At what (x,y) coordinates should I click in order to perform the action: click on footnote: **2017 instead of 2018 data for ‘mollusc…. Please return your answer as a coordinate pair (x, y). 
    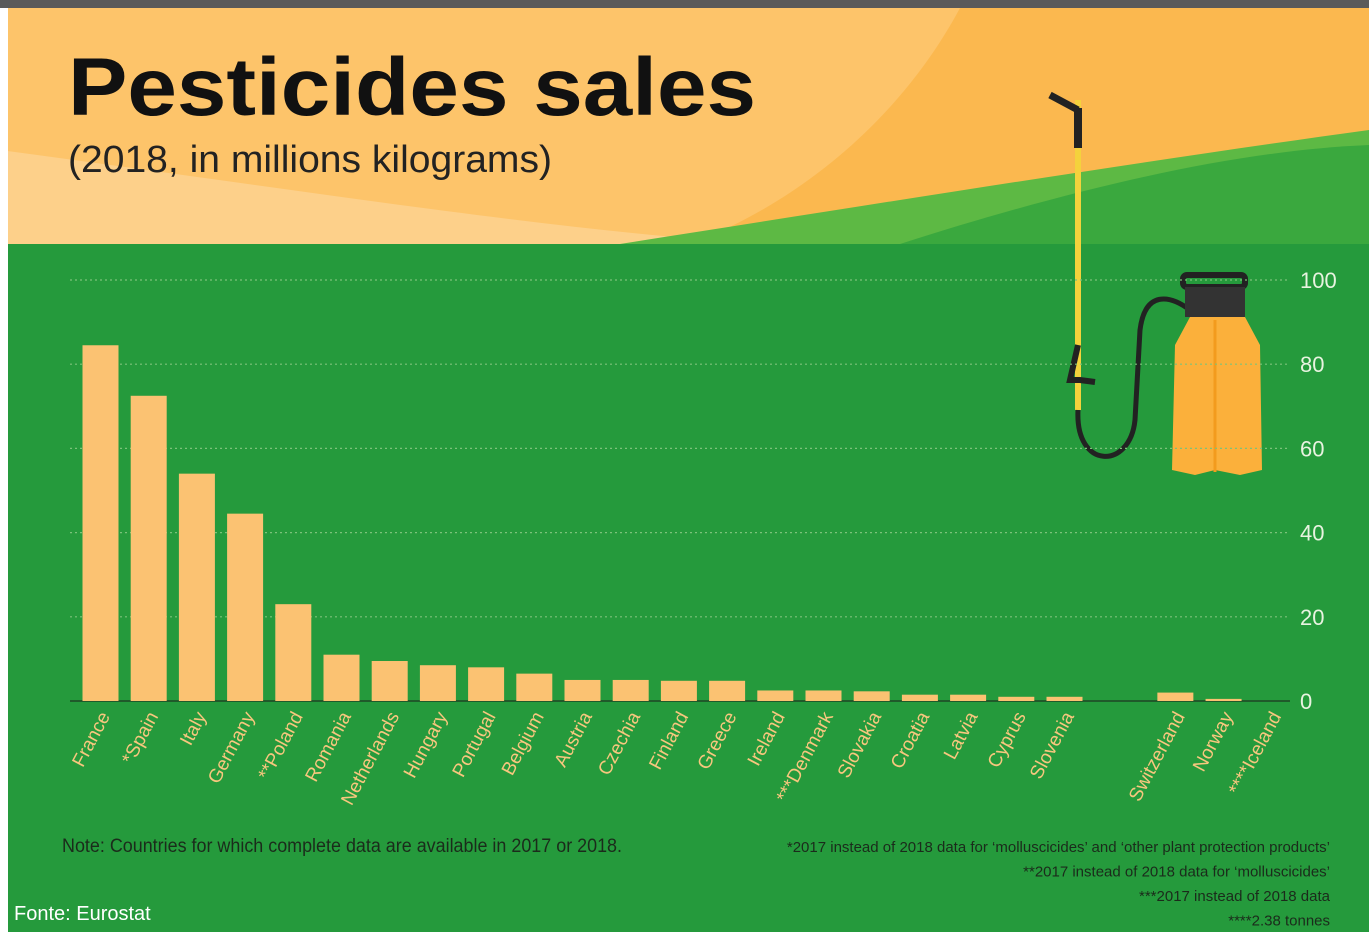
    Looking at the image, I should click on (1176, 872).